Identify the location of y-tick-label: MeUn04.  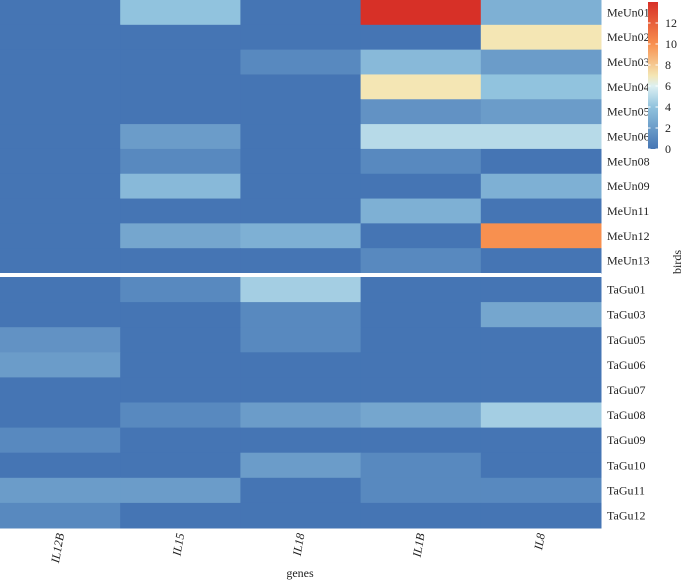
(628, 87).